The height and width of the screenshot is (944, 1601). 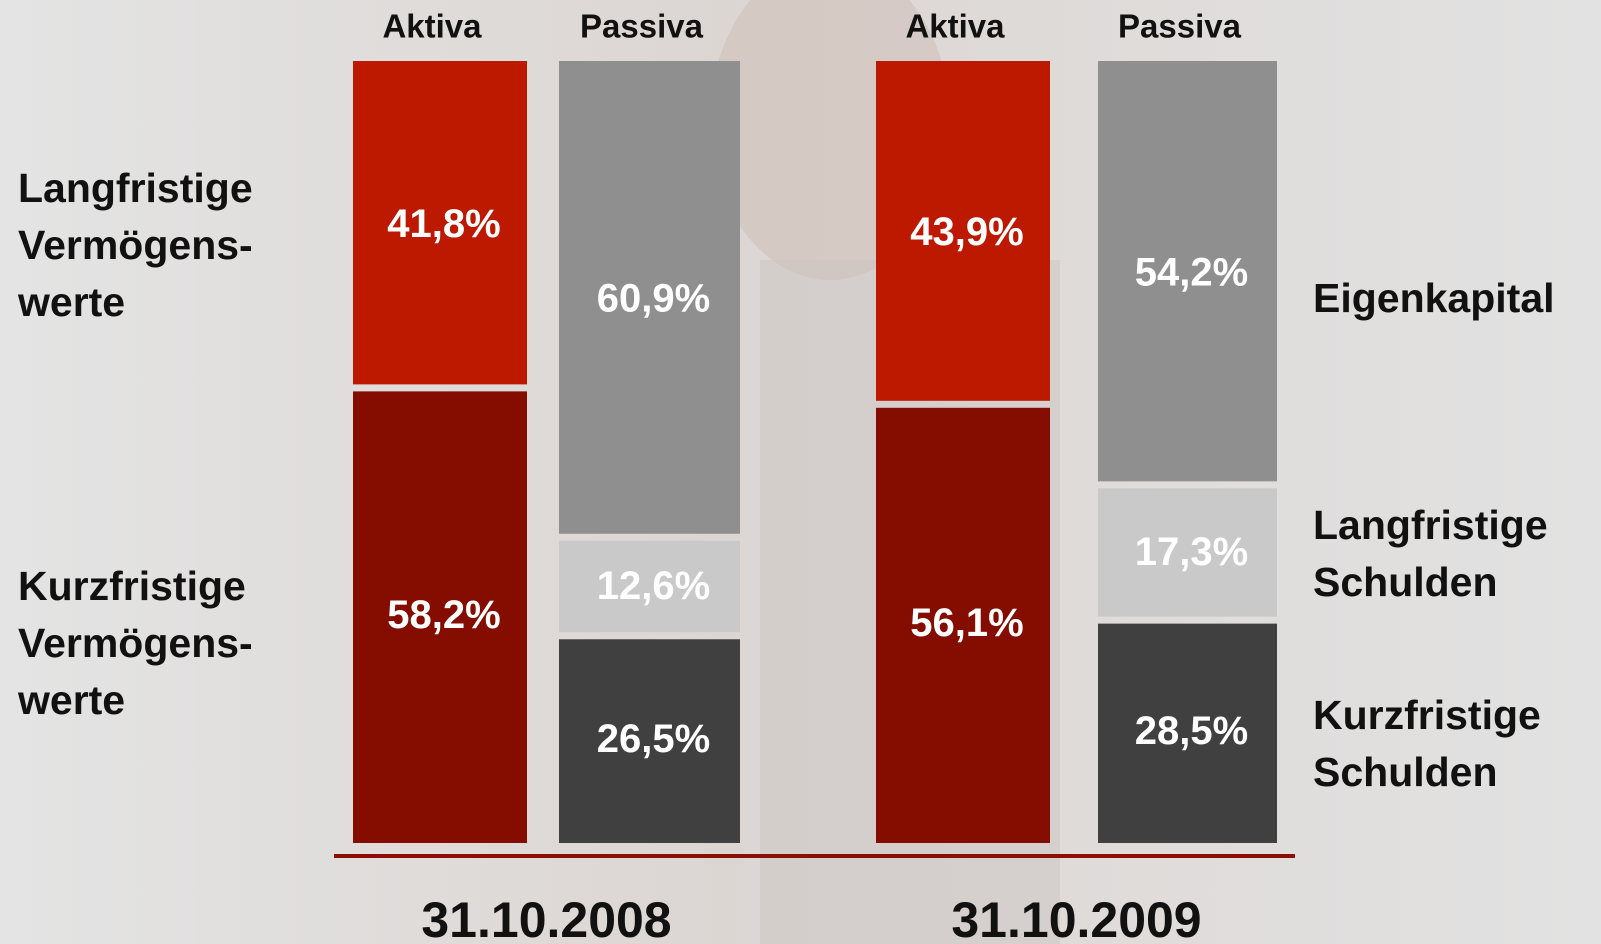 What do you see at coordinates (1191, 272) in the screenshot?
I see `value-label: 54,2%` at bounding box center [1191, 272].